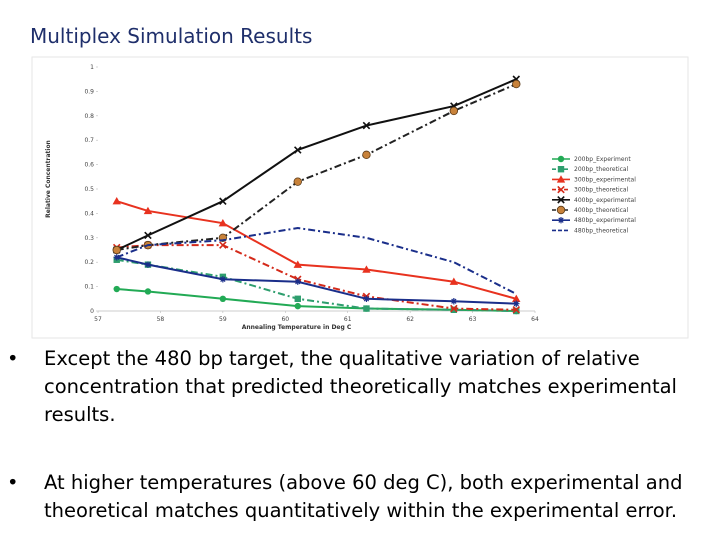 This screenshot has height=540, width=720. I want to click on x-tick-label: 59, so click(223, 319).